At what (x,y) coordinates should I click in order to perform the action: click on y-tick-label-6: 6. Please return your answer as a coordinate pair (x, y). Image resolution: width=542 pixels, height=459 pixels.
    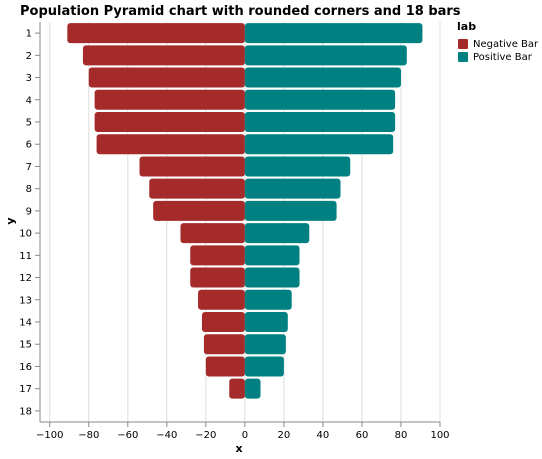
    Looking at the image, I should click on (29, 145).